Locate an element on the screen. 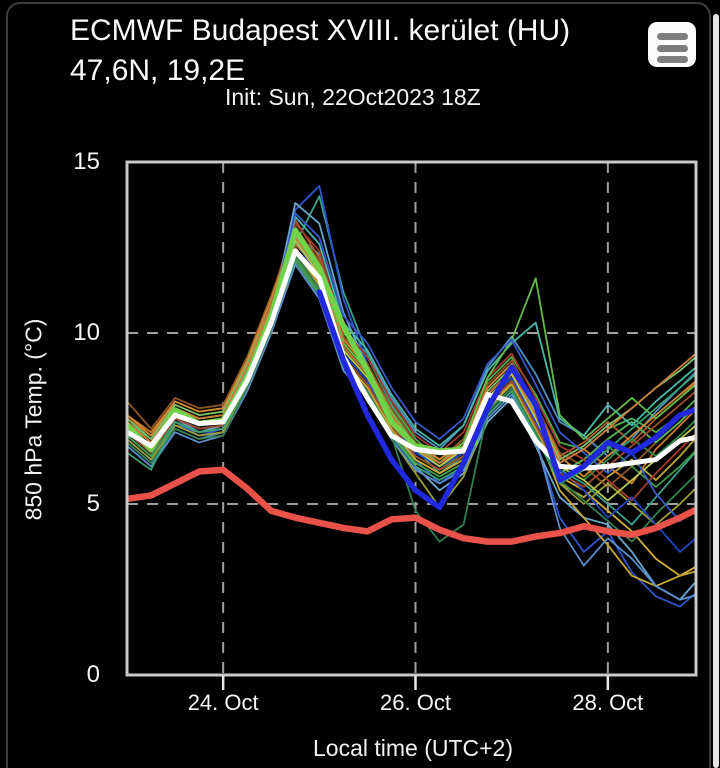 The width and height of the screenshot is (720, 768). x-axis-title: Local time (UTC+2) is located at coordinates (413, 748).